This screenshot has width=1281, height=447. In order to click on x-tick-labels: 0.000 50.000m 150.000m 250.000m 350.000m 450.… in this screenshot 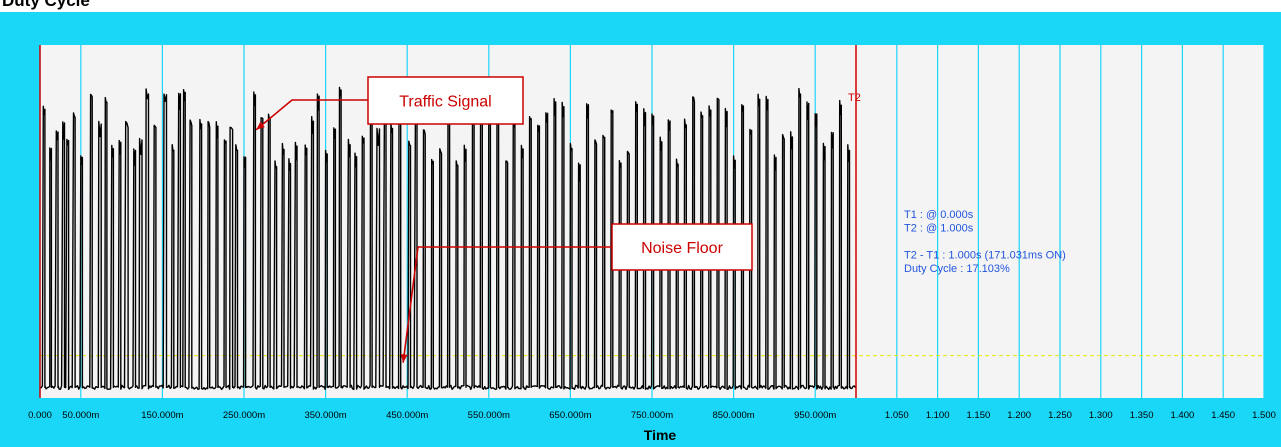, I will do `click(652, 415)`.